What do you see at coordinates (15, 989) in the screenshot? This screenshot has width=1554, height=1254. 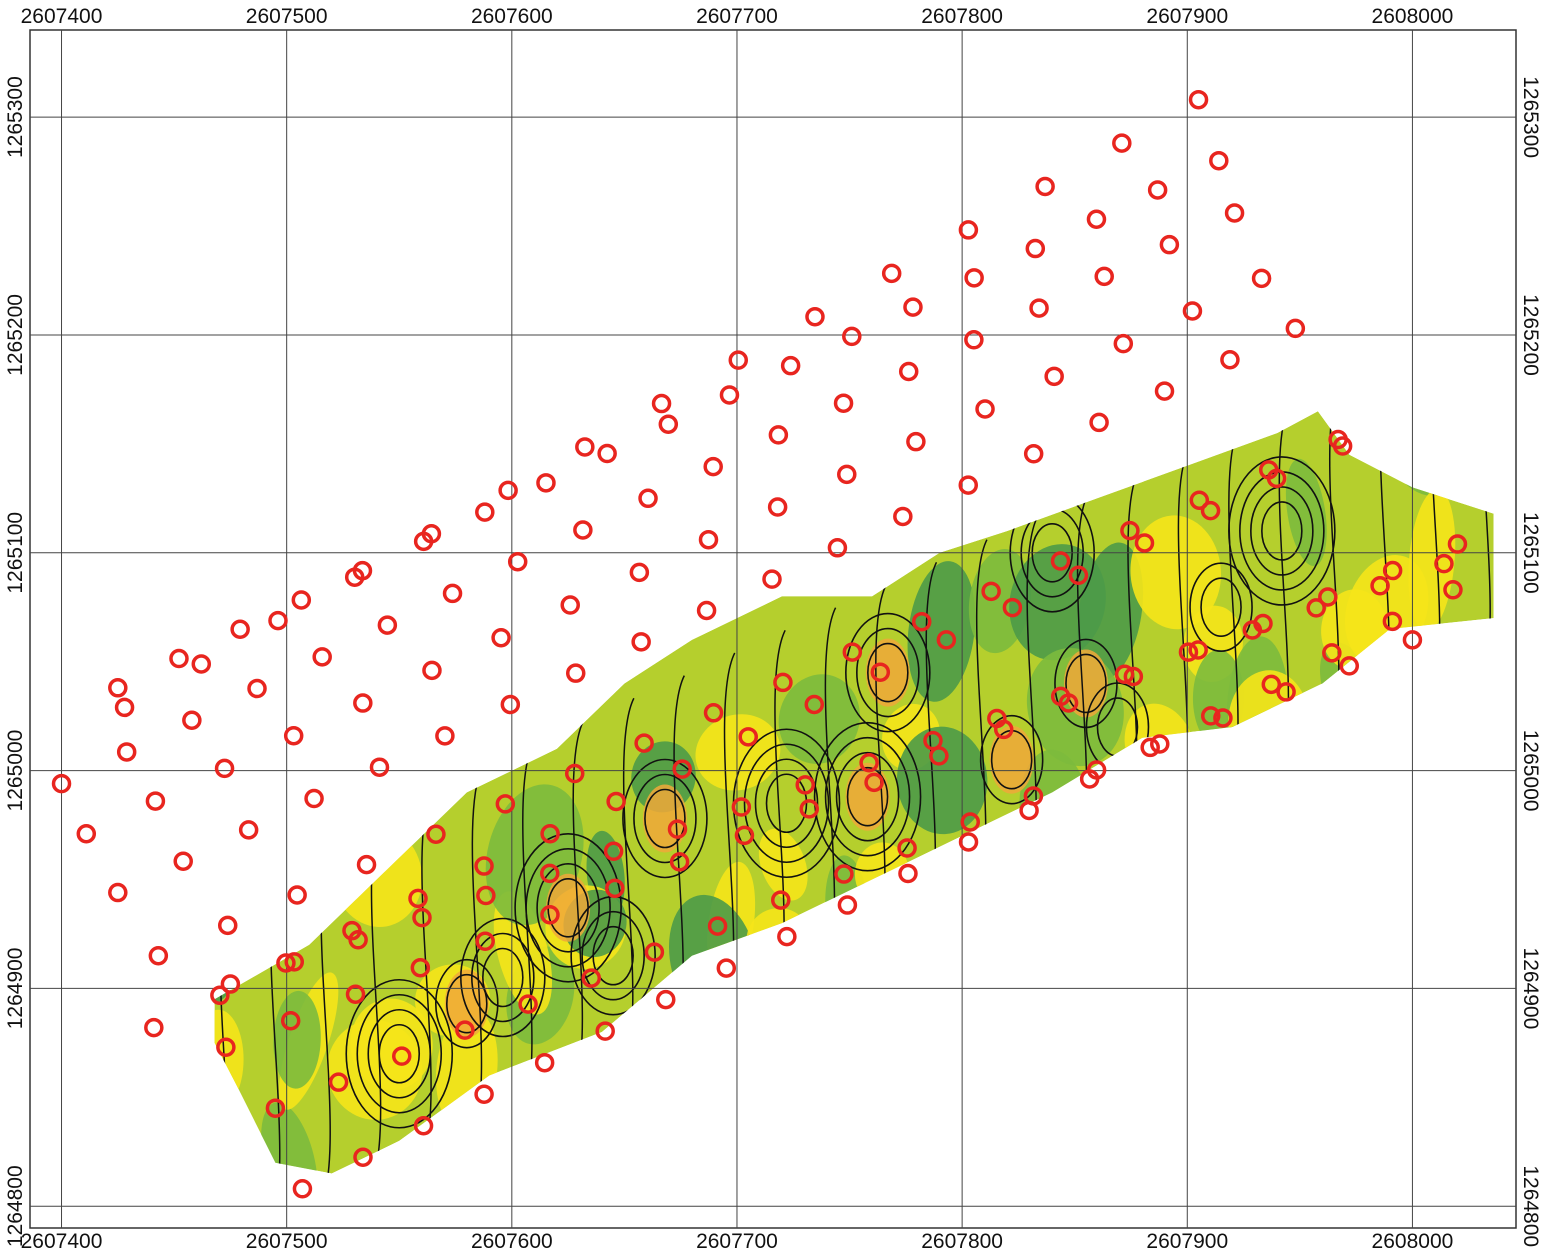 I see `y-tick-label-left: 1264900` at bounding box center [15, 989].